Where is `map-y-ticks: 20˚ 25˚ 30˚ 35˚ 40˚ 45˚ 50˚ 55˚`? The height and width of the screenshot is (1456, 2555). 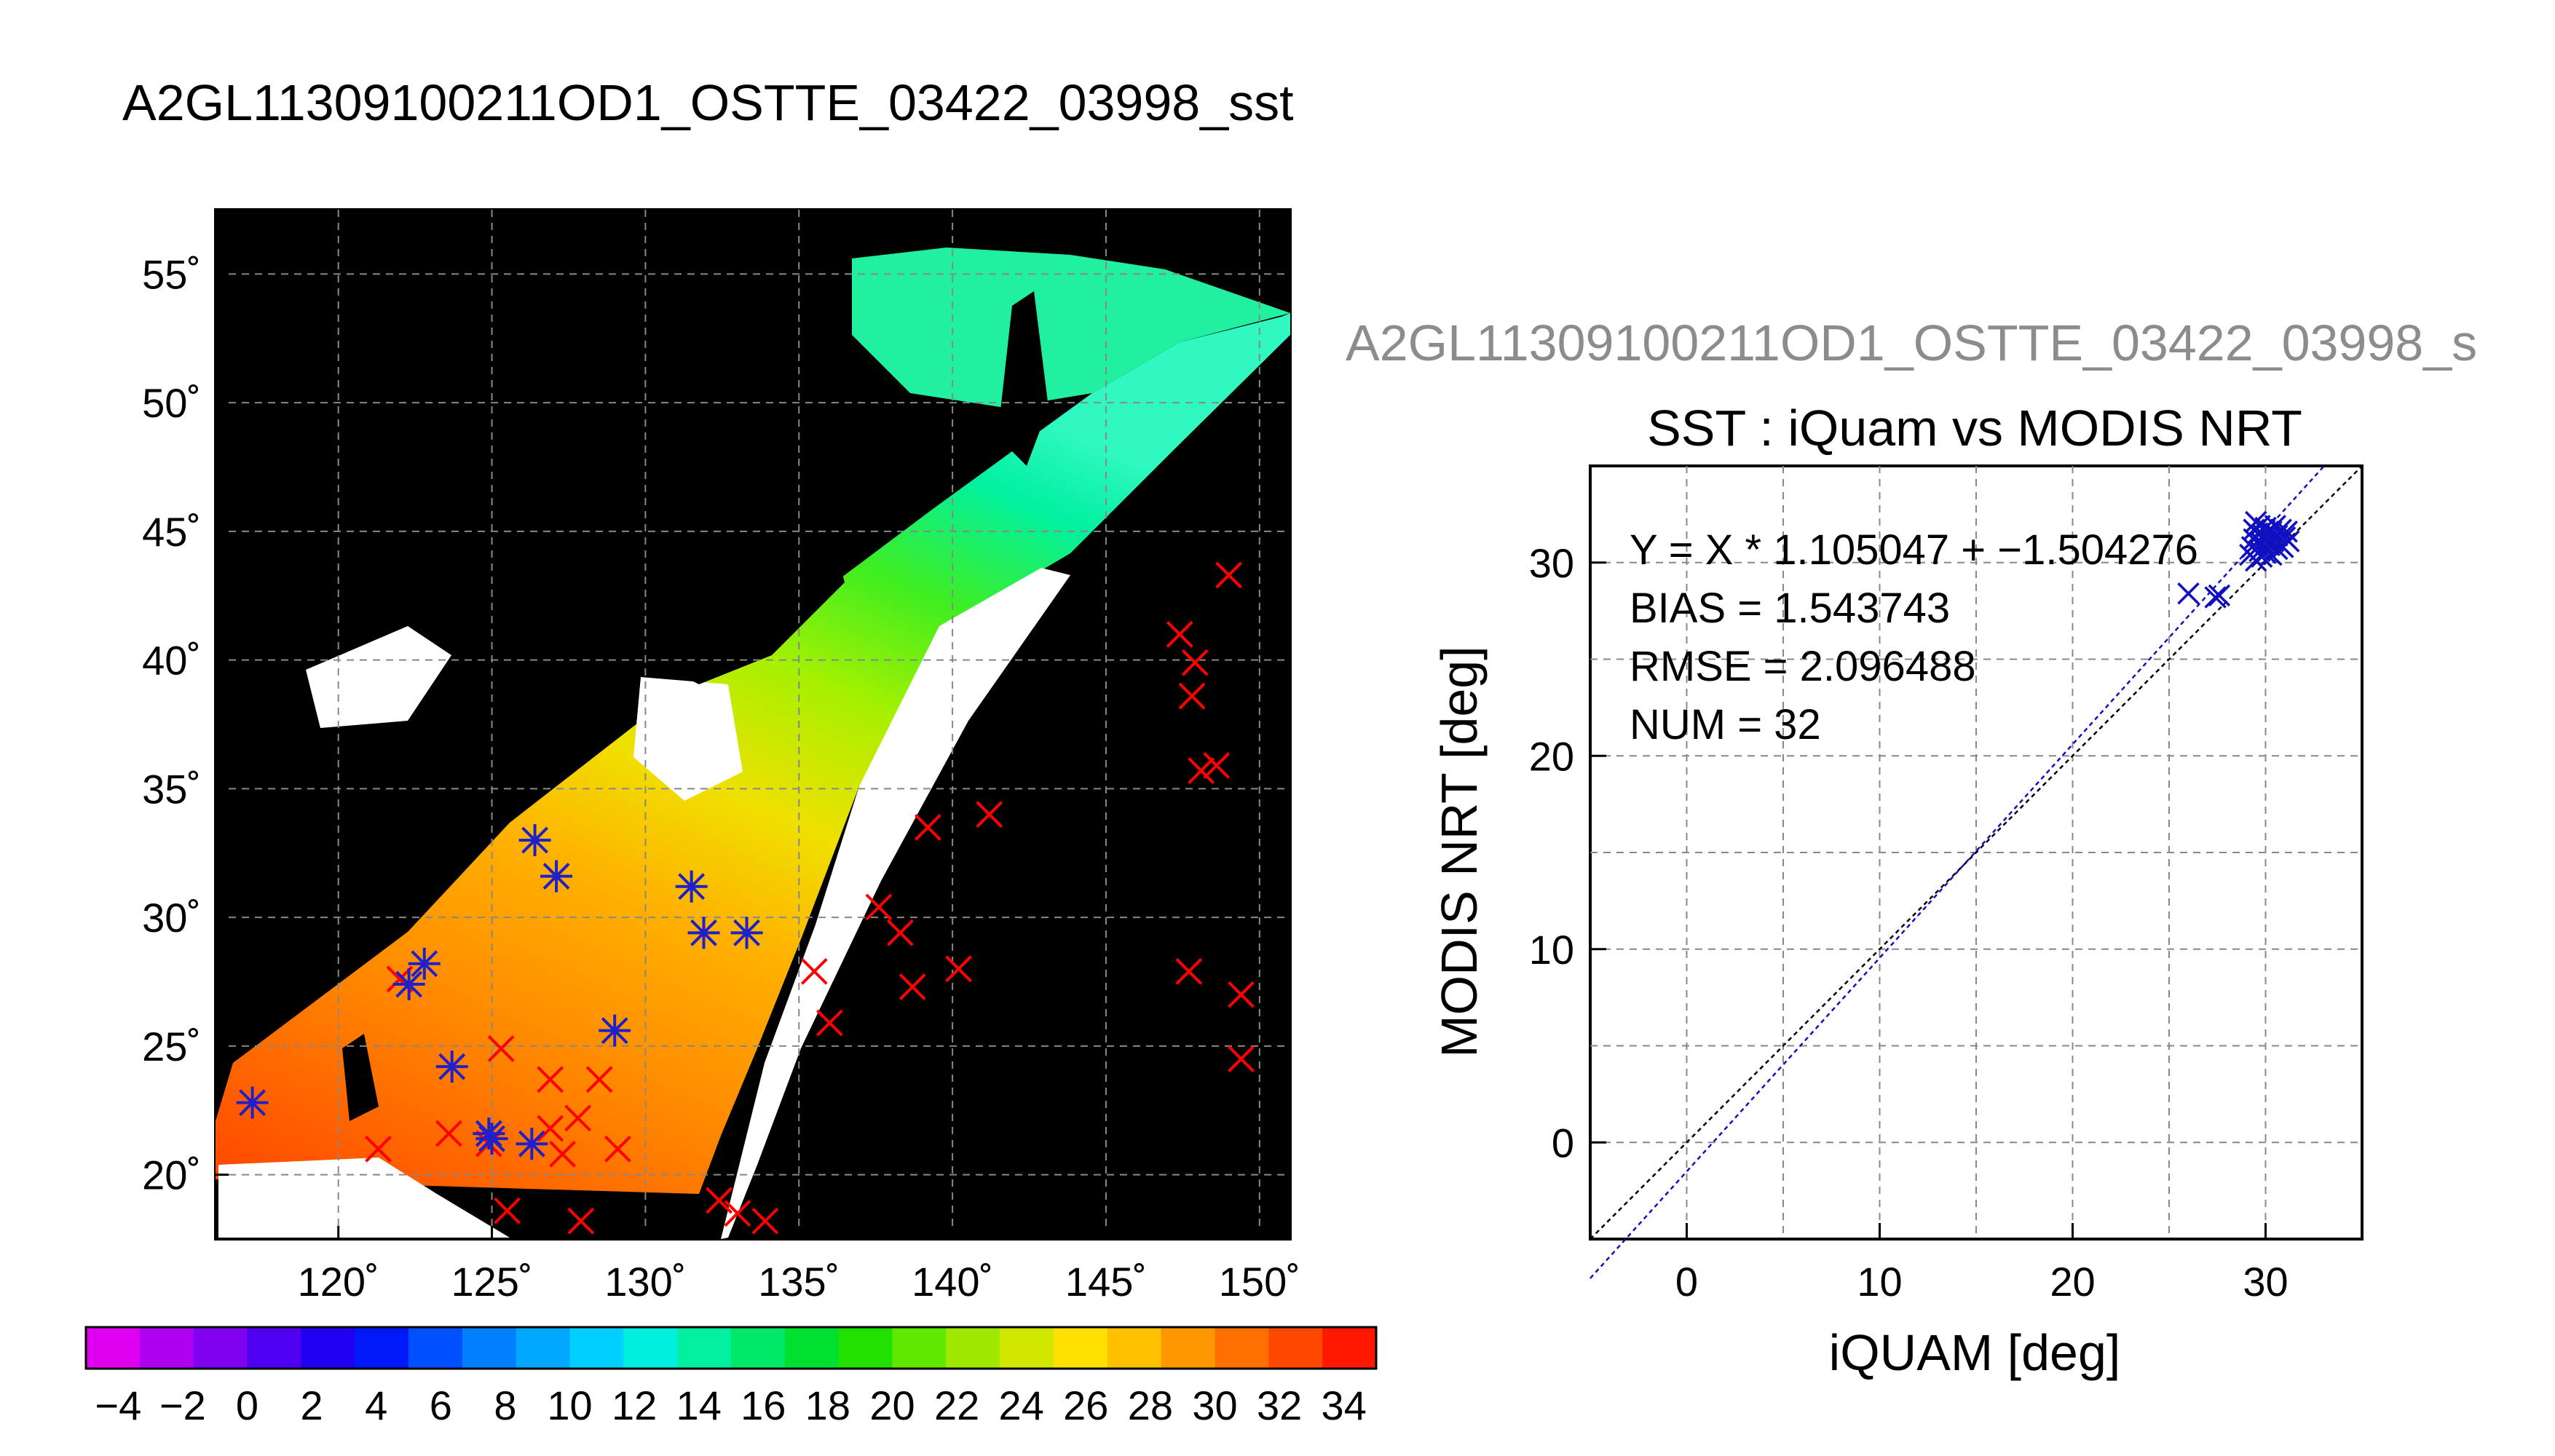 map-y-ticks: 20˚ 25˚ 30˚ 35˚ 40˚ 45˚ 50˚ 55˚ is located at coordinates (185, 724).